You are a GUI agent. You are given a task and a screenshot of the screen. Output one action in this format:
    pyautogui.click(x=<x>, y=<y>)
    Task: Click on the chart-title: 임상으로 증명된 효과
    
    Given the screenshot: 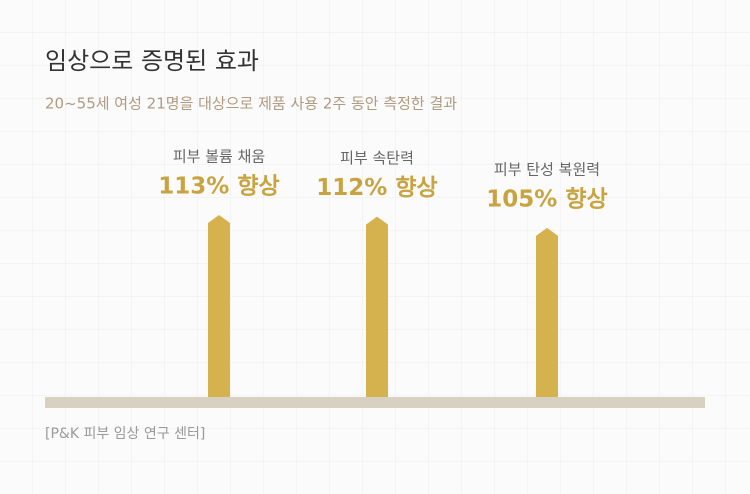 What is the action you would take?
    pyautogui.click(x=152, y=61)
    